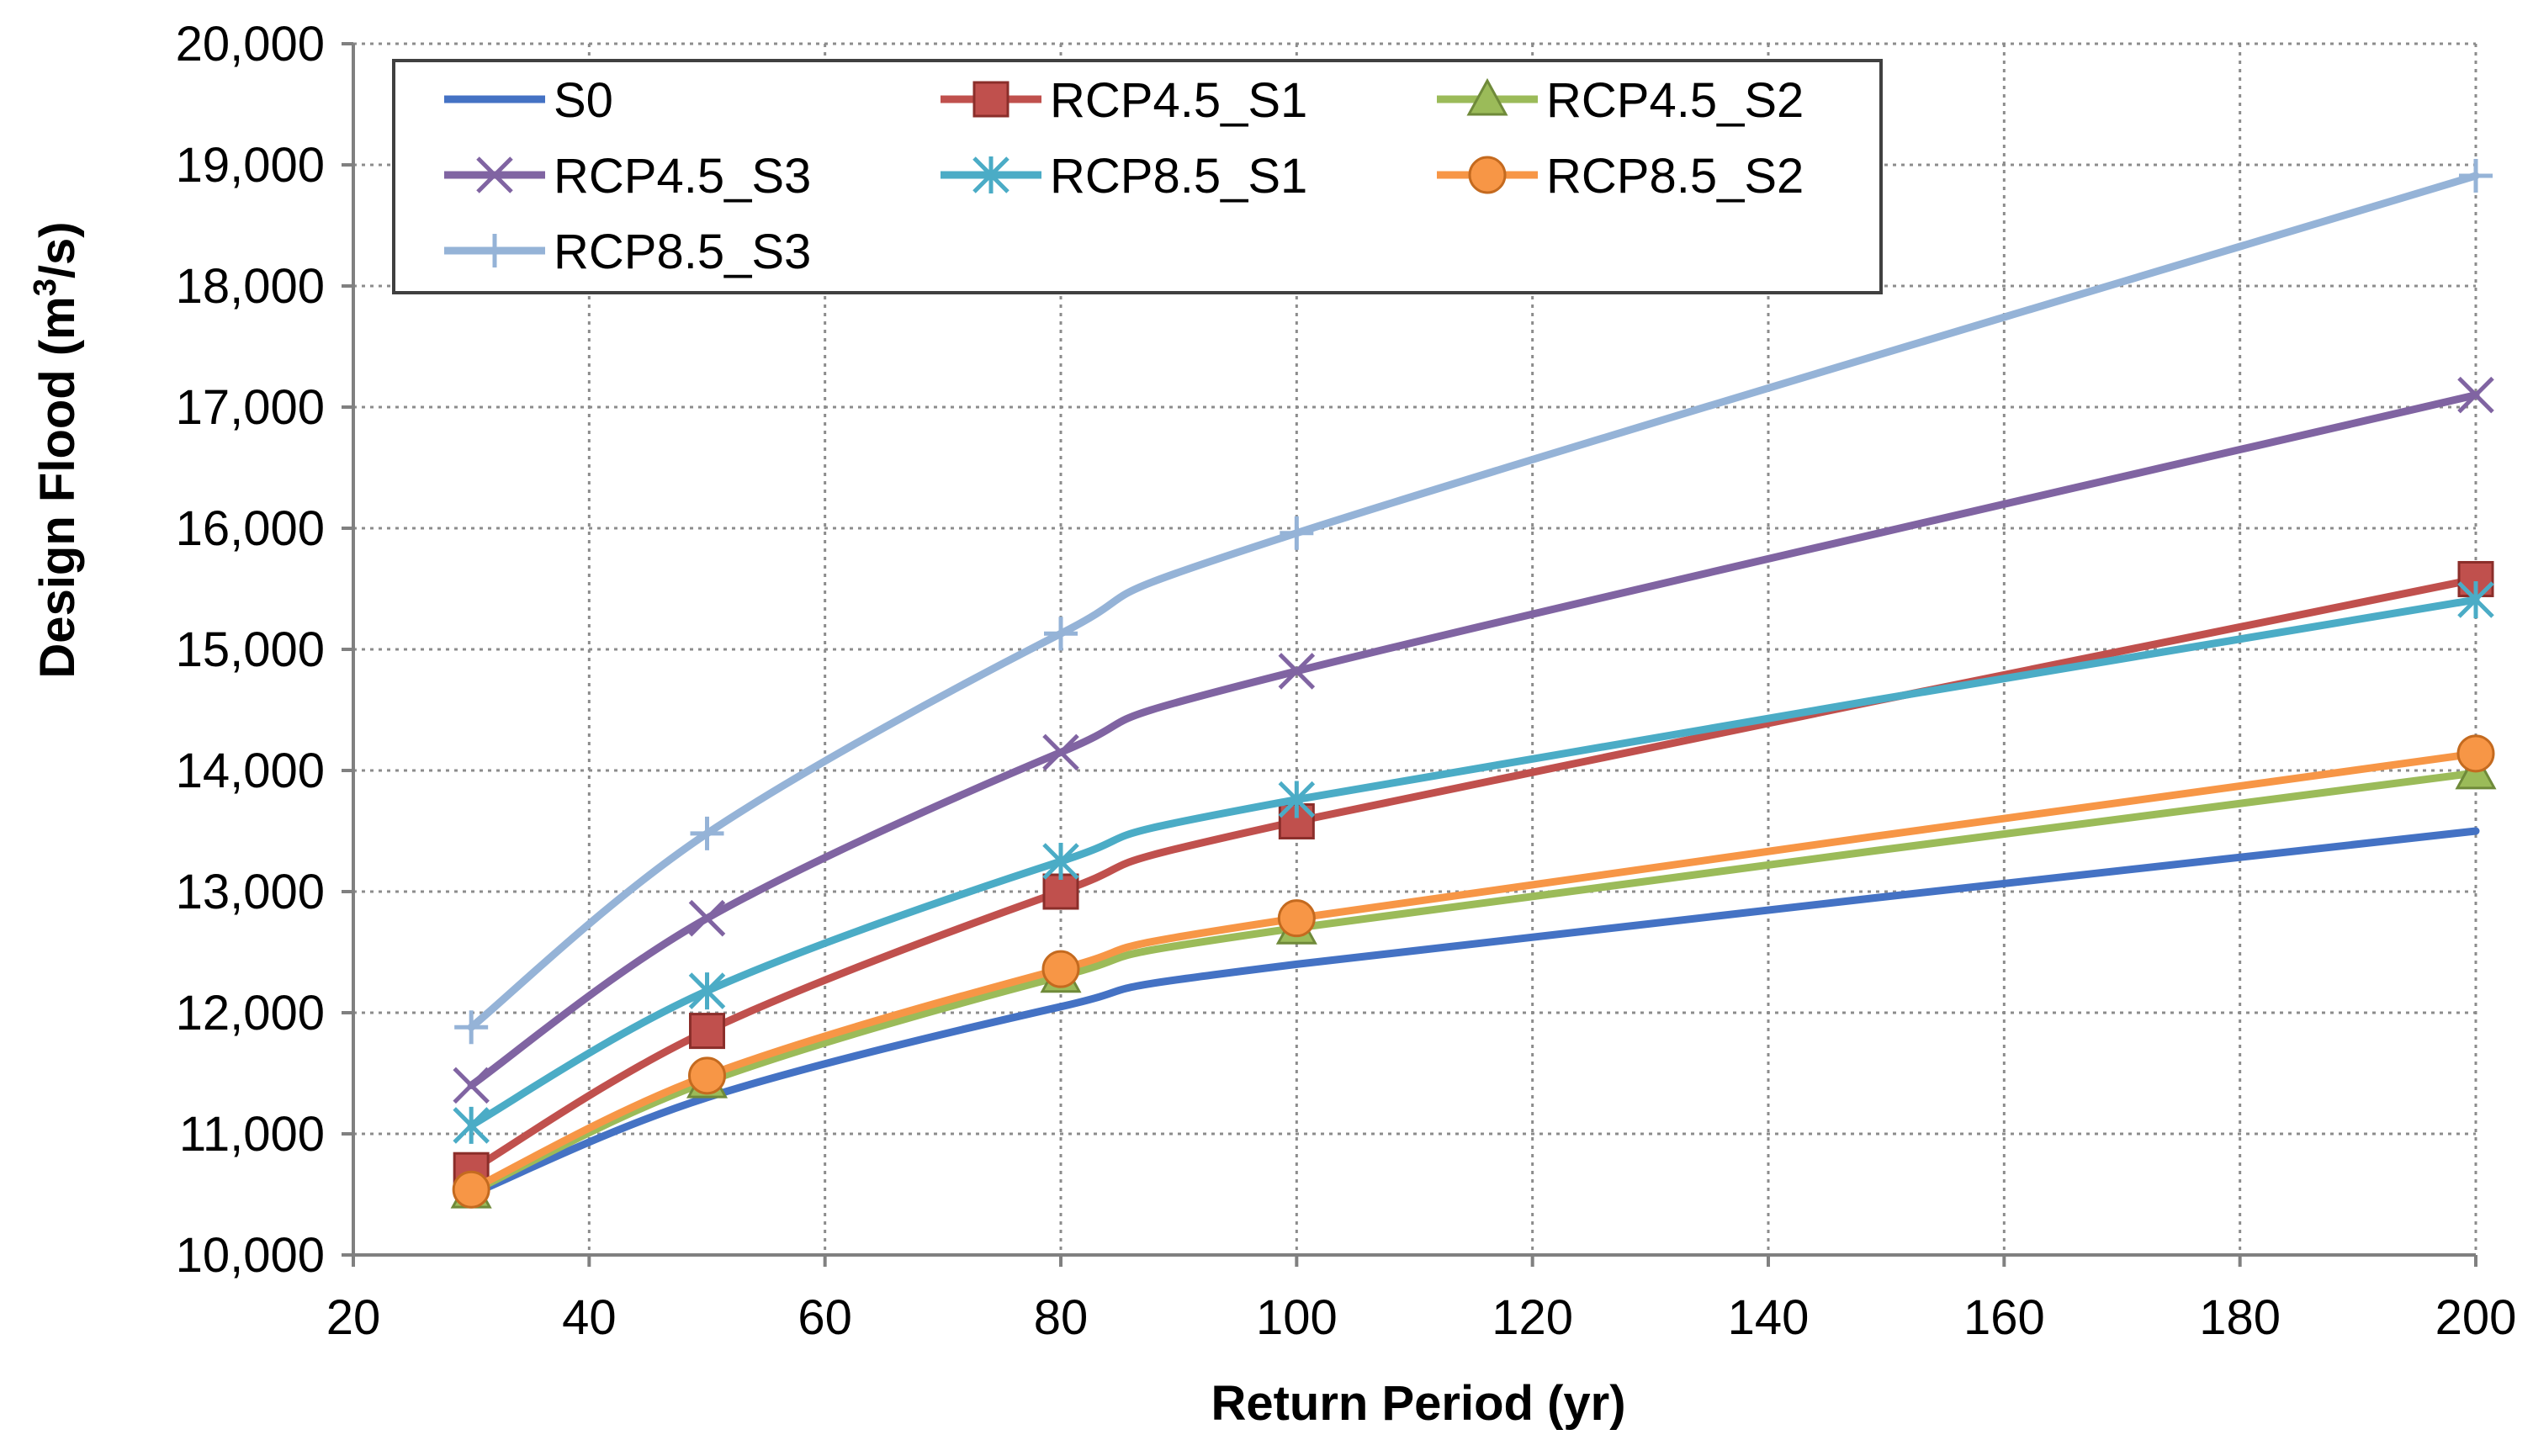  Describe the element at coordinates (683, 252) in the screenshot. I see `legend-label-rcp8-5-s3: RCP8.5_S3` at that location.